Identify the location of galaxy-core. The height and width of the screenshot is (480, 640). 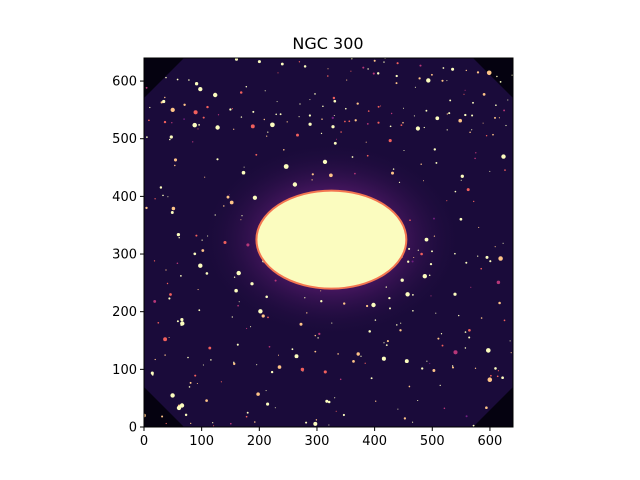
(331, 239).